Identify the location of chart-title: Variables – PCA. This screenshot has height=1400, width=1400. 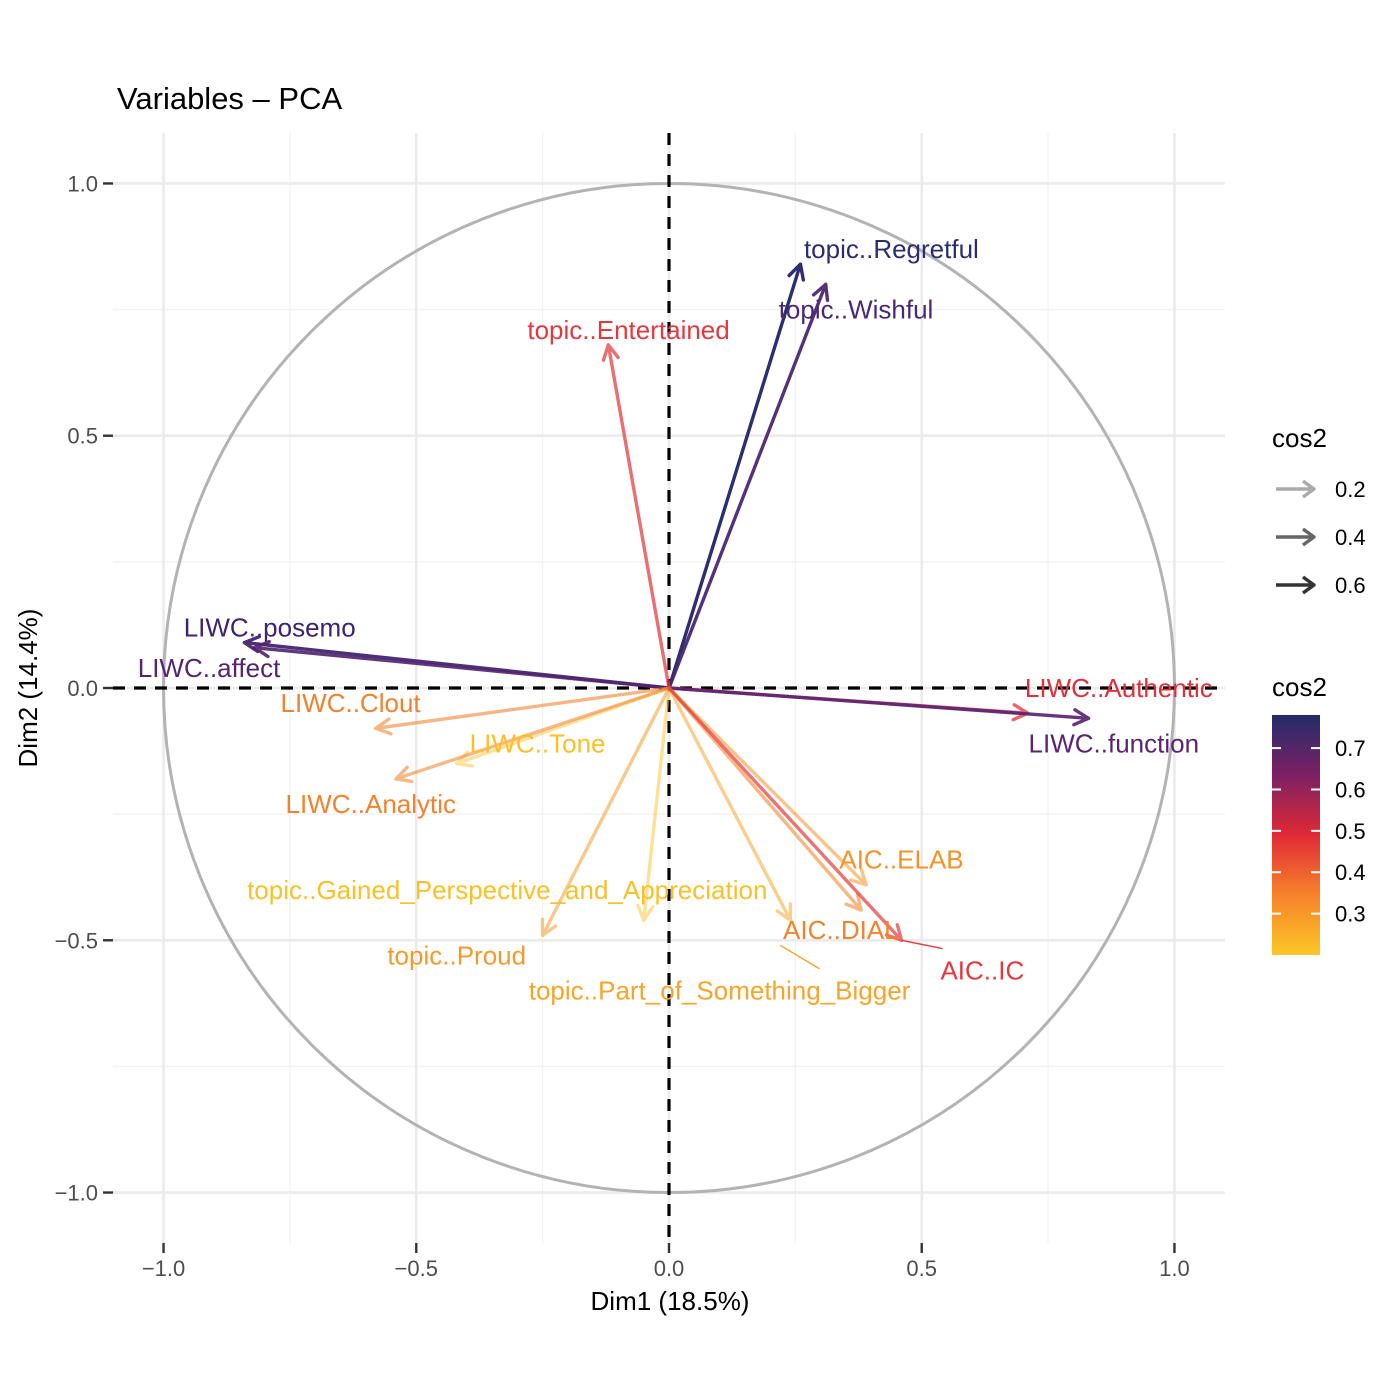
(229, 98).